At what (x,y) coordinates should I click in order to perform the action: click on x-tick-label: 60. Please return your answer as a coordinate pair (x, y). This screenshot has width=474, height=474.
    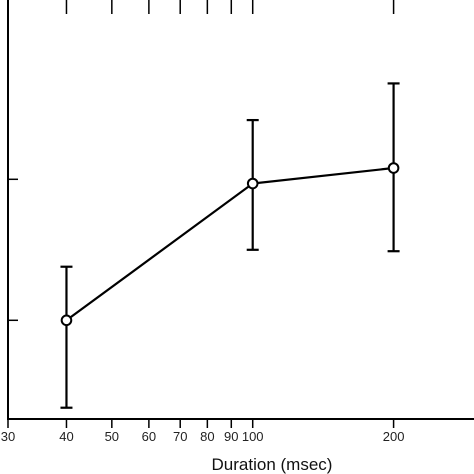
    Looking at the image, I should click on (149, 436).